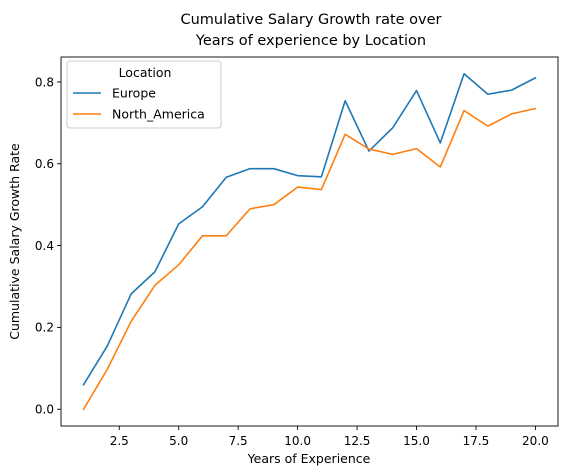 The width and height of the screenshot is (567, 476). What do you see at coordinates (14, 241) in the screenshot?
I see `y-axis-label: Cumulative Salary Growth Rate` at bounding box center [14, 241].